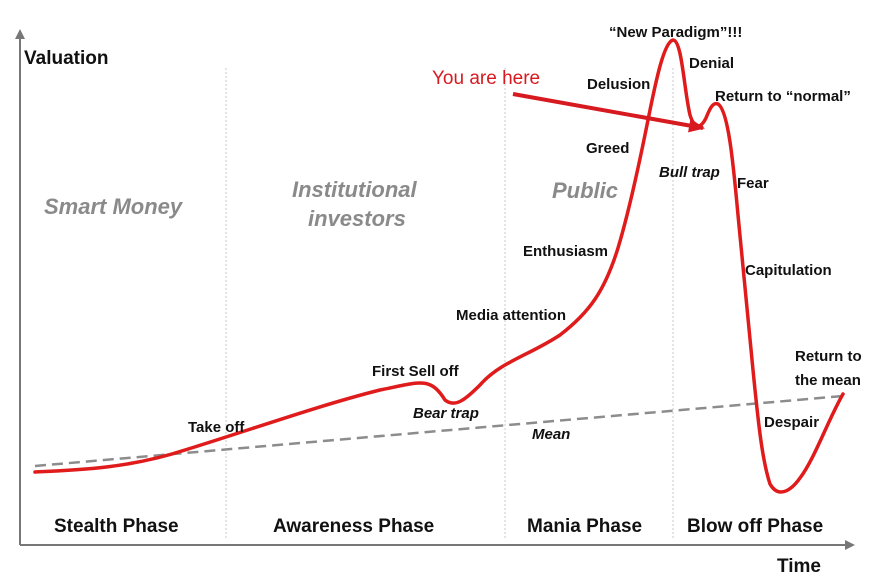  I want to click on label-first-sell-off: First Sell off, so click(416, 371).